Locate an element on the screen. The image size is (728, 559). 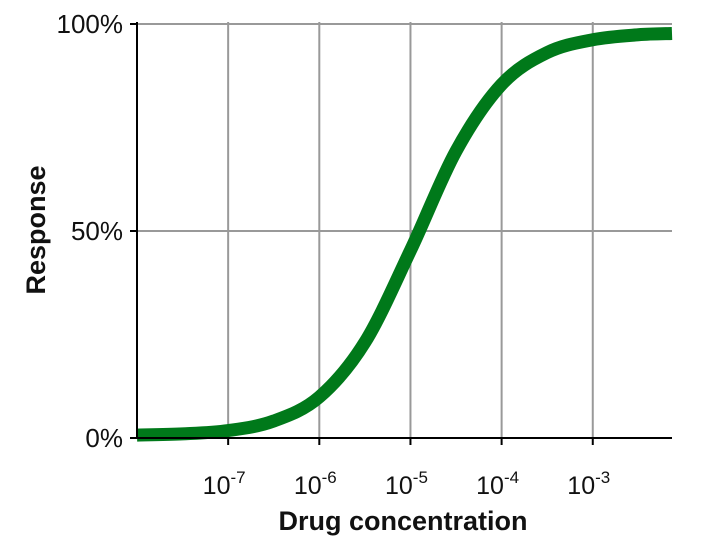
y-tick-label: 100% is located at coordinates (90, 24).